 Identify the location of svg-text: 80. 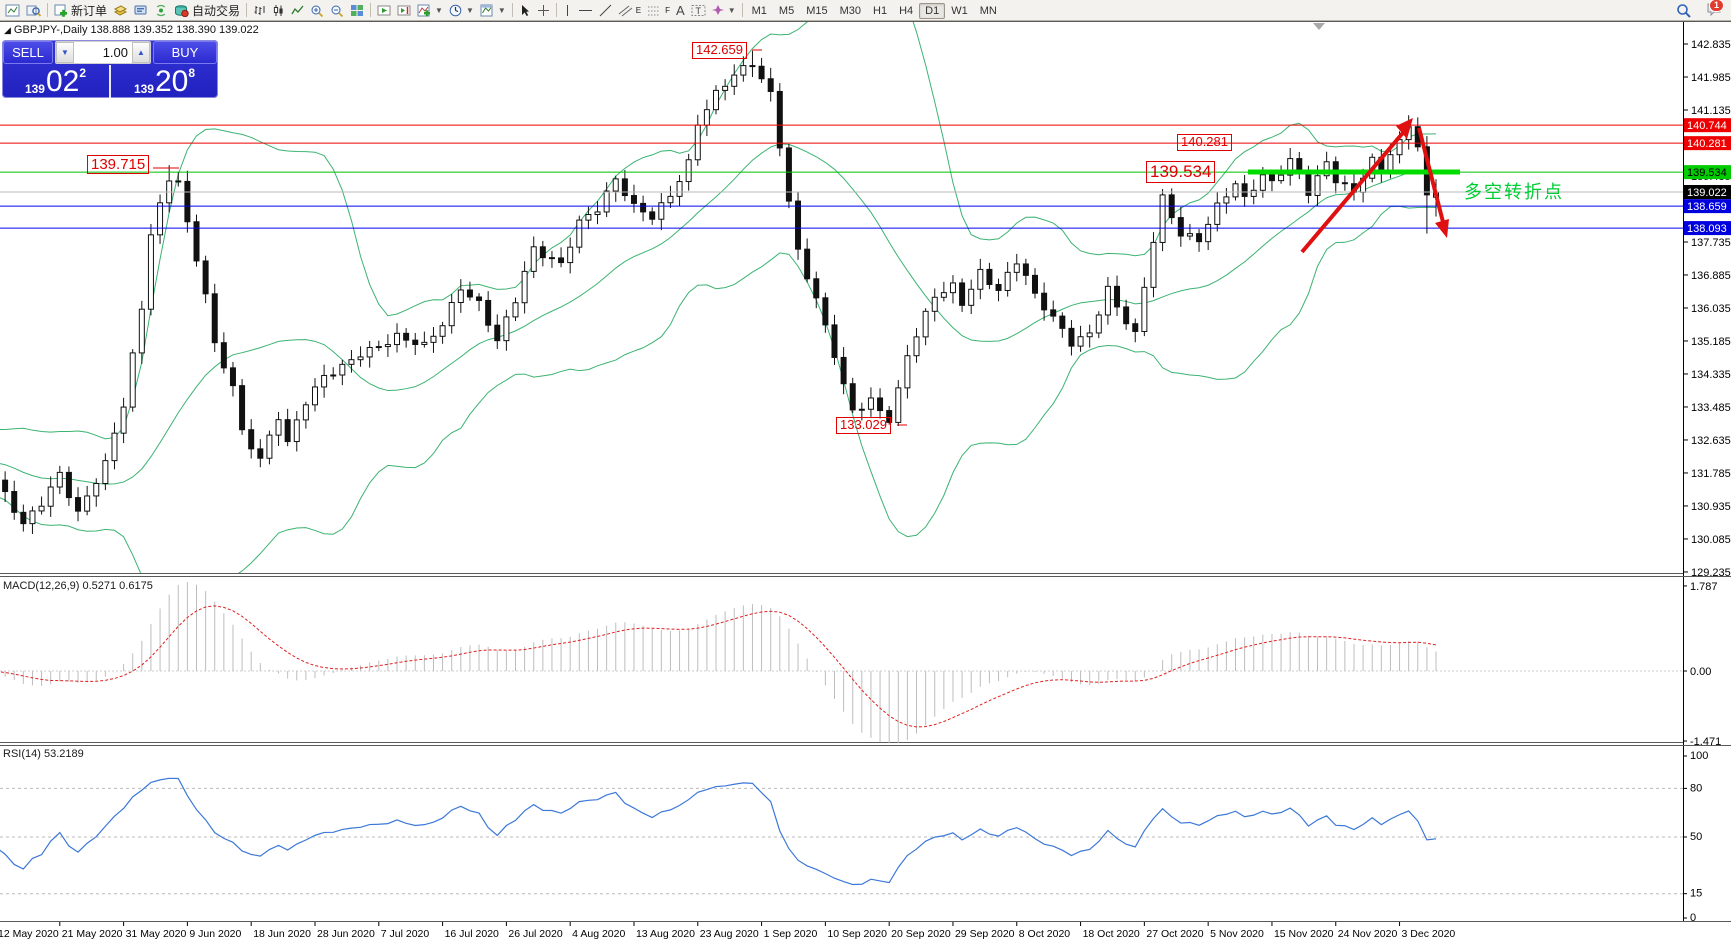
(1696, 788).